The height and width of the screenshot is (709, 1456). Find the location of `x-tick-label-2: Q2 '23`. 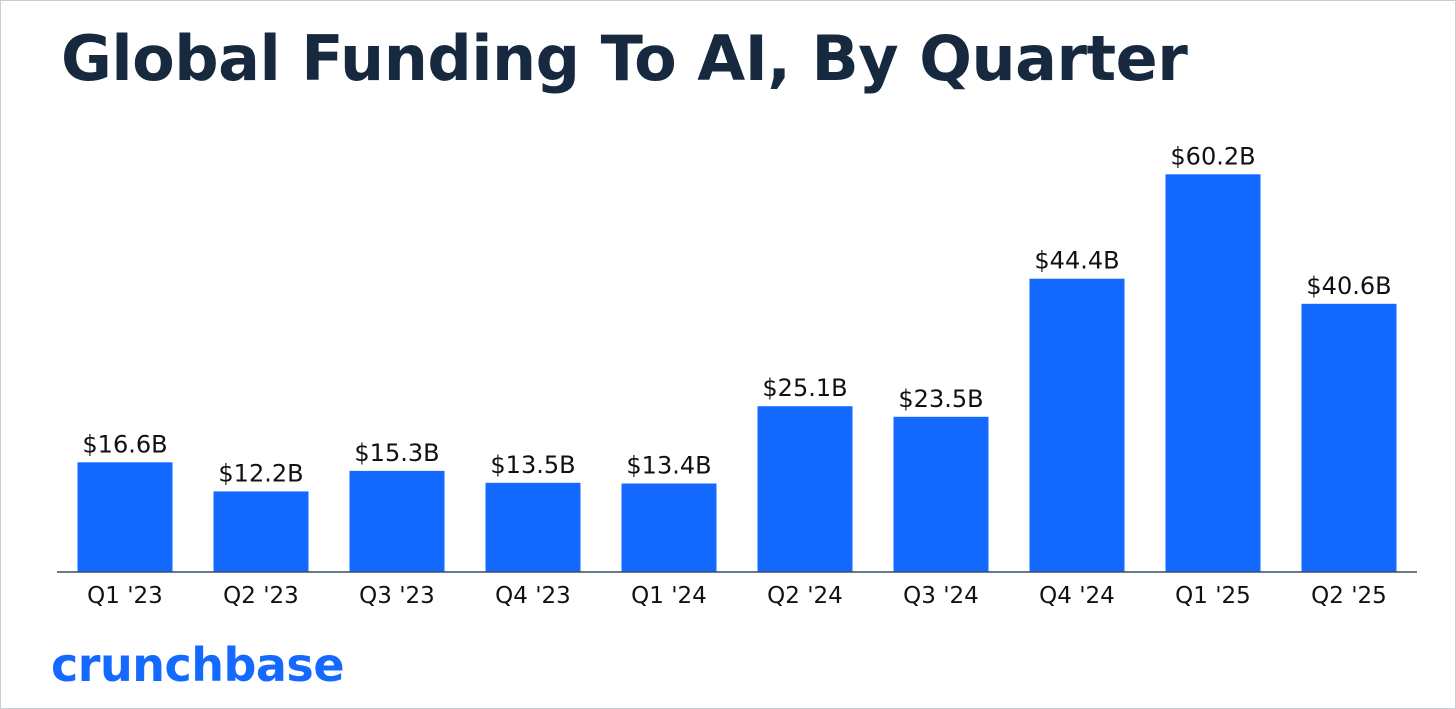

x-tick-label-2: Q2 '23 is located at coordinates (261, 596).